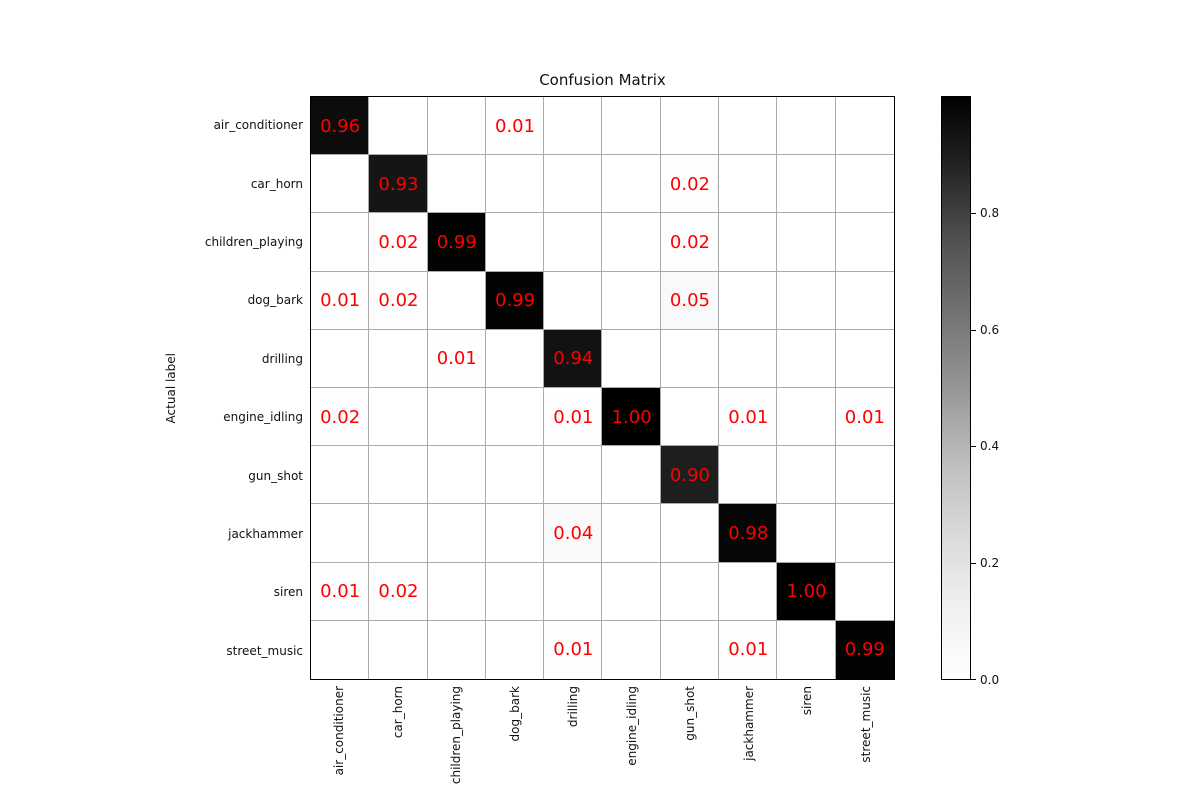 This screenshot has width=1200, height=800. Describe the element at coordinates (690, 713) in the screenshot. I see `x-tick-label: gun_shot` at that location.